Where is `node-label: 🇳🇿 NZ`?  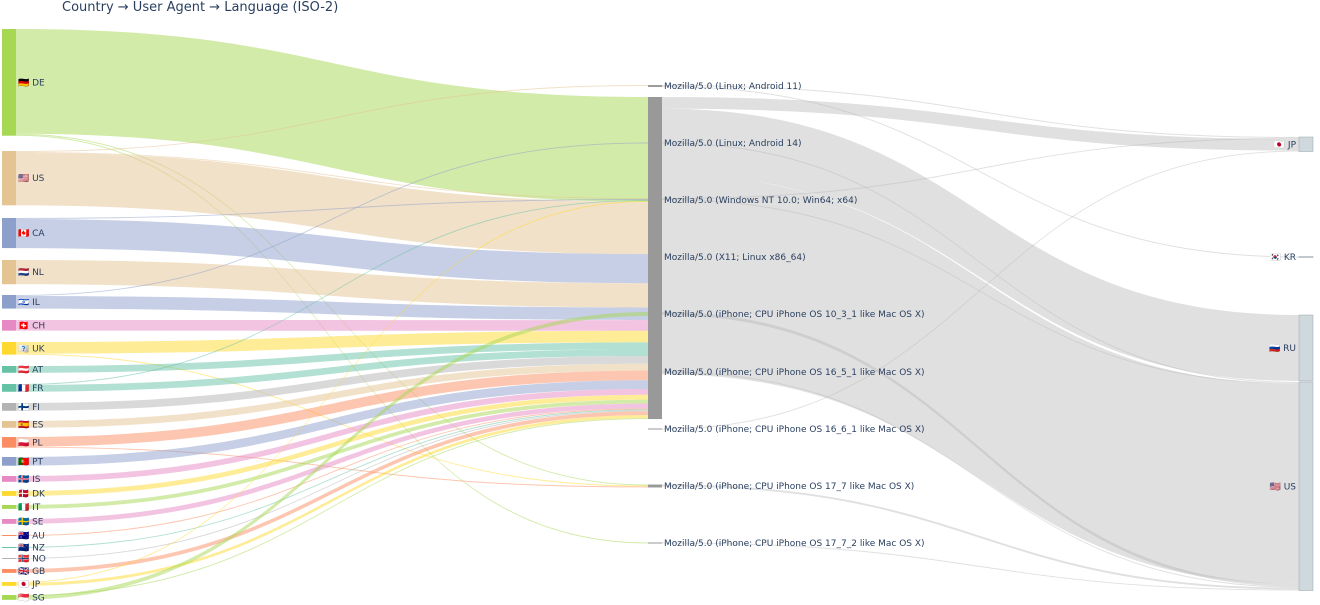
node-label: 🇳🇿 NZ is located at coordinates (31, 548).